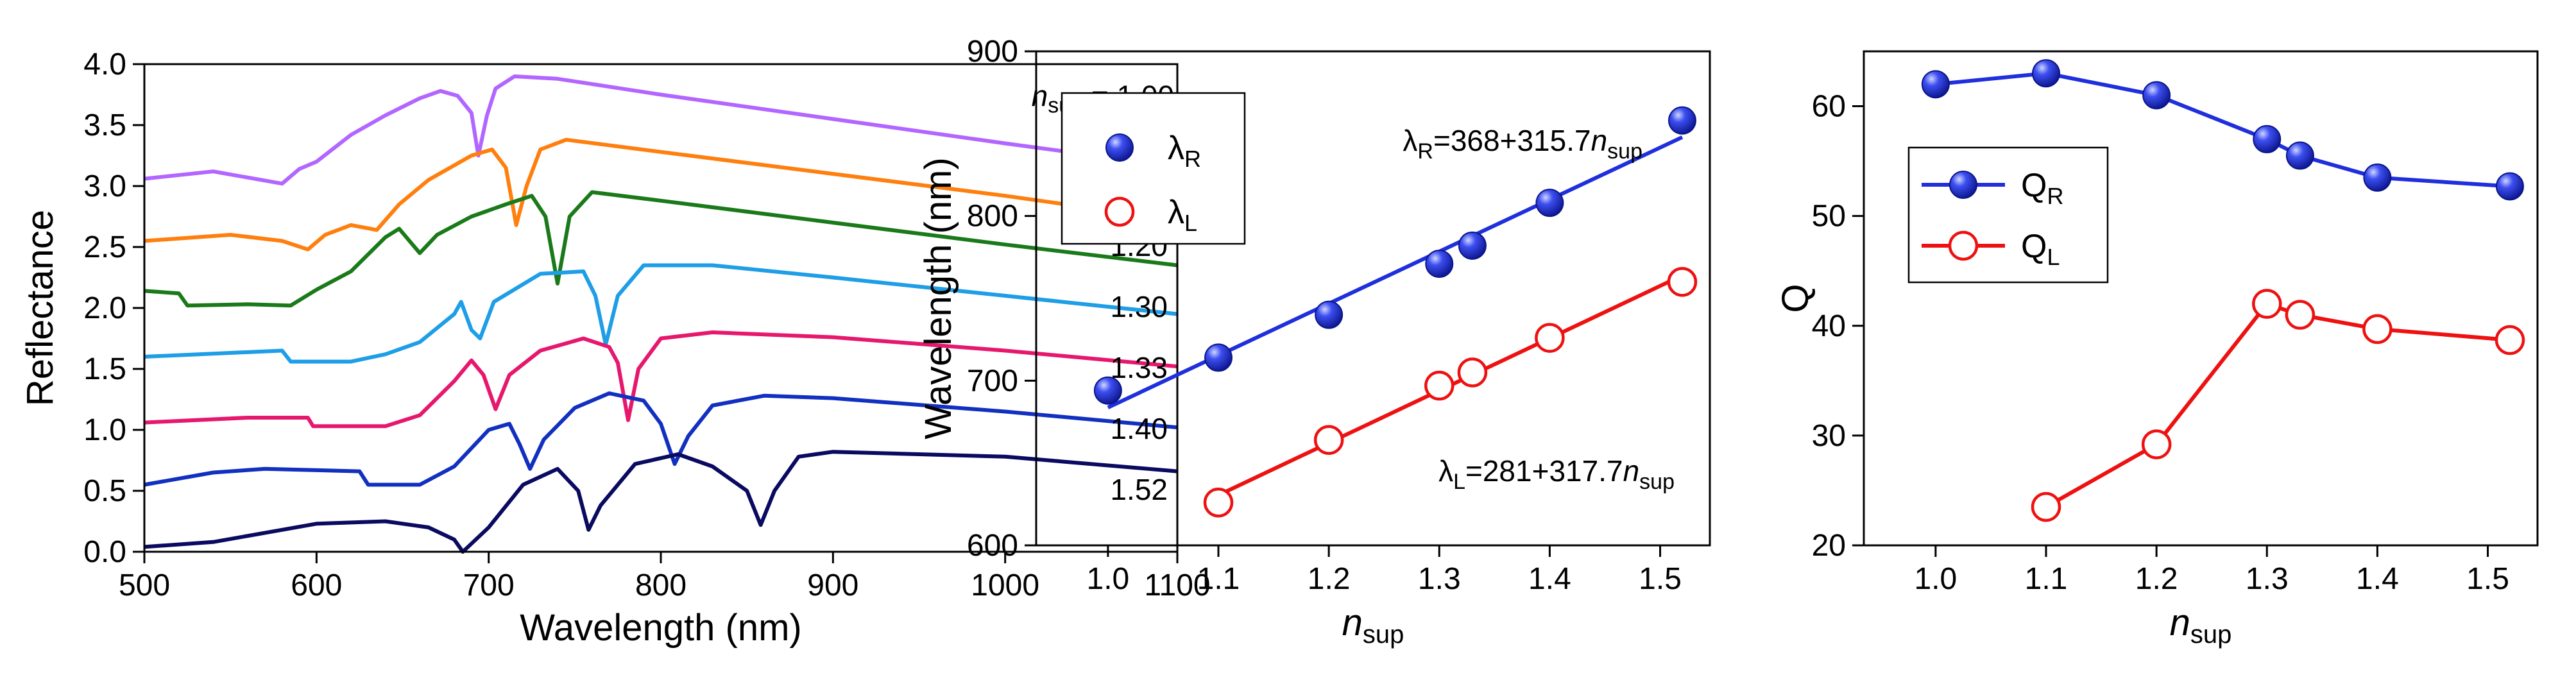 The image size is (2576, 682). What do you see at coordinates (1795, 298) in the screenshot?
I see `y-axis-title: Q` at bounding box center [1795, 298].